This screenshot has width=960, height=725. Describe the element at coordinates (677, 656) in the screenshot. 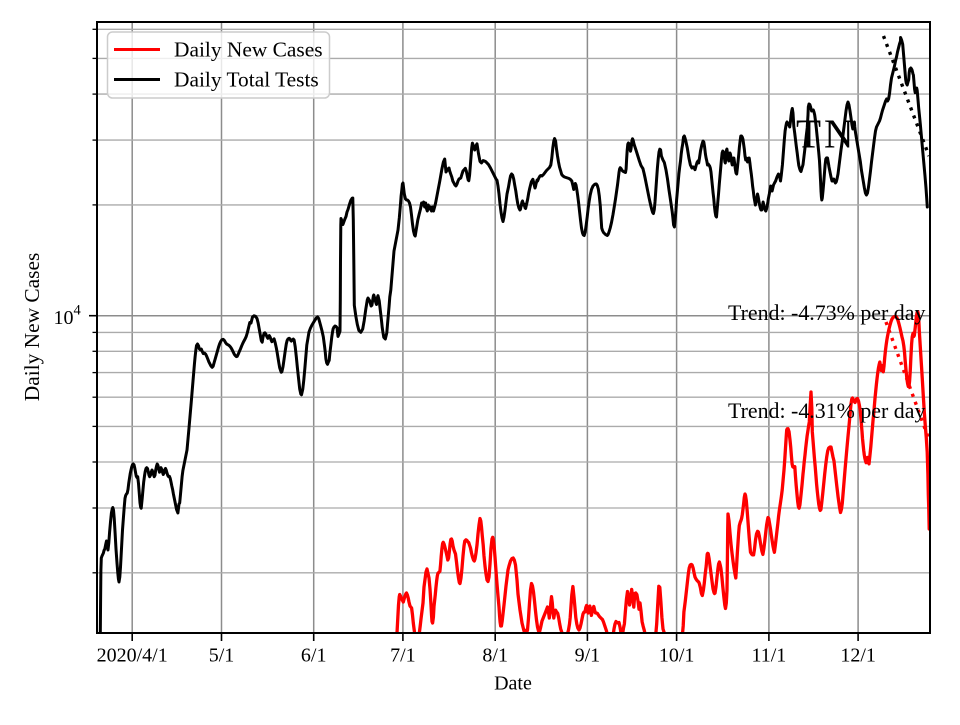

I see `svg-text: 10/1` at that location.